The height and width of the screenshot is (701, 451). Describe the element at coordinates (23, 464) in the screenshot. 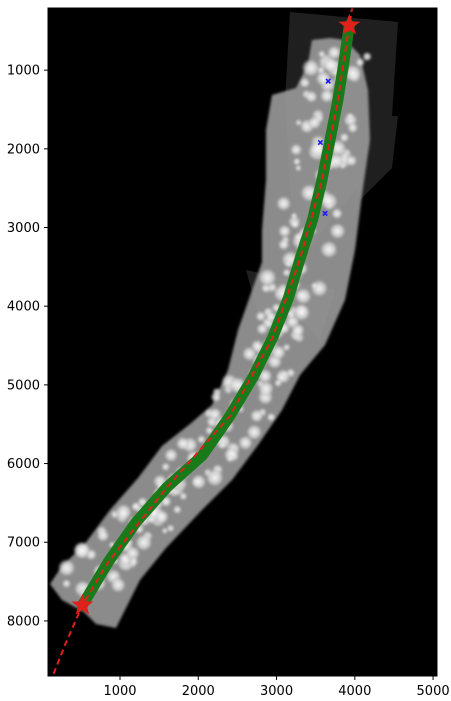

I see `y-tick-label: 6000` at that location.